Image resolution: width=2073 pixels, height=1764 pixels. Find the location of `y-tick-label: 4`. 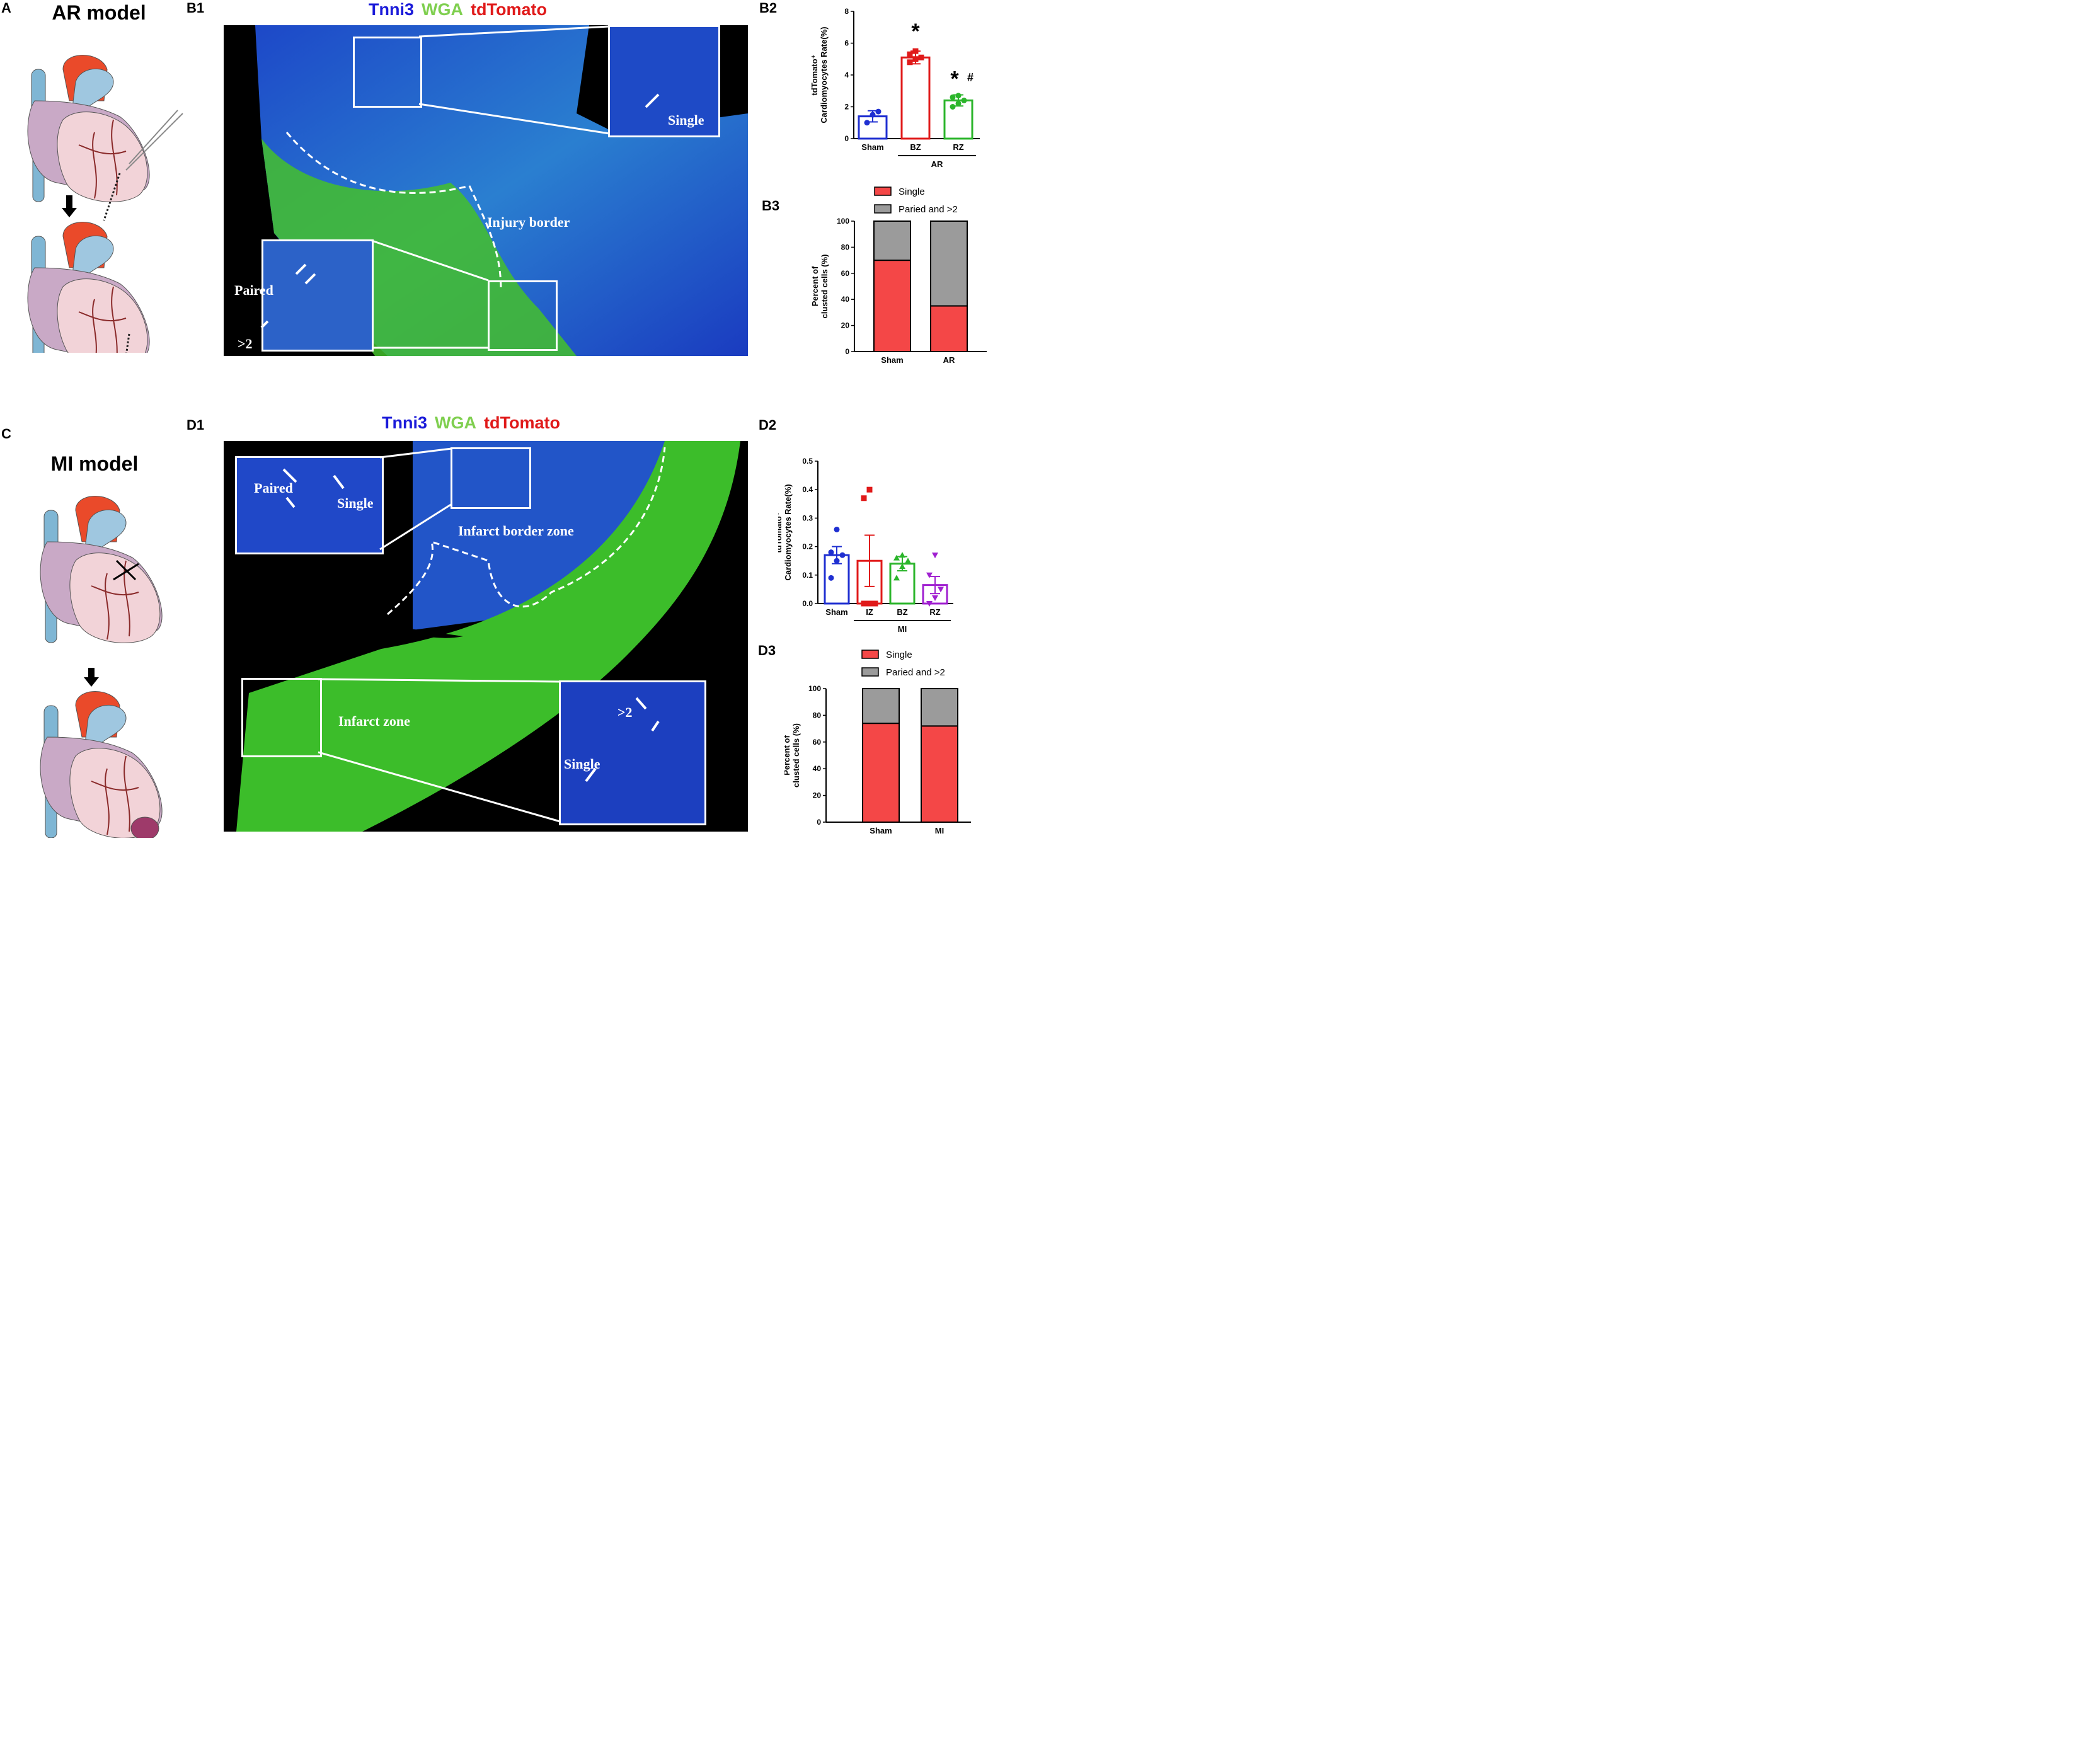

y-tick-label: 4 is located at coordinates (847, 75).